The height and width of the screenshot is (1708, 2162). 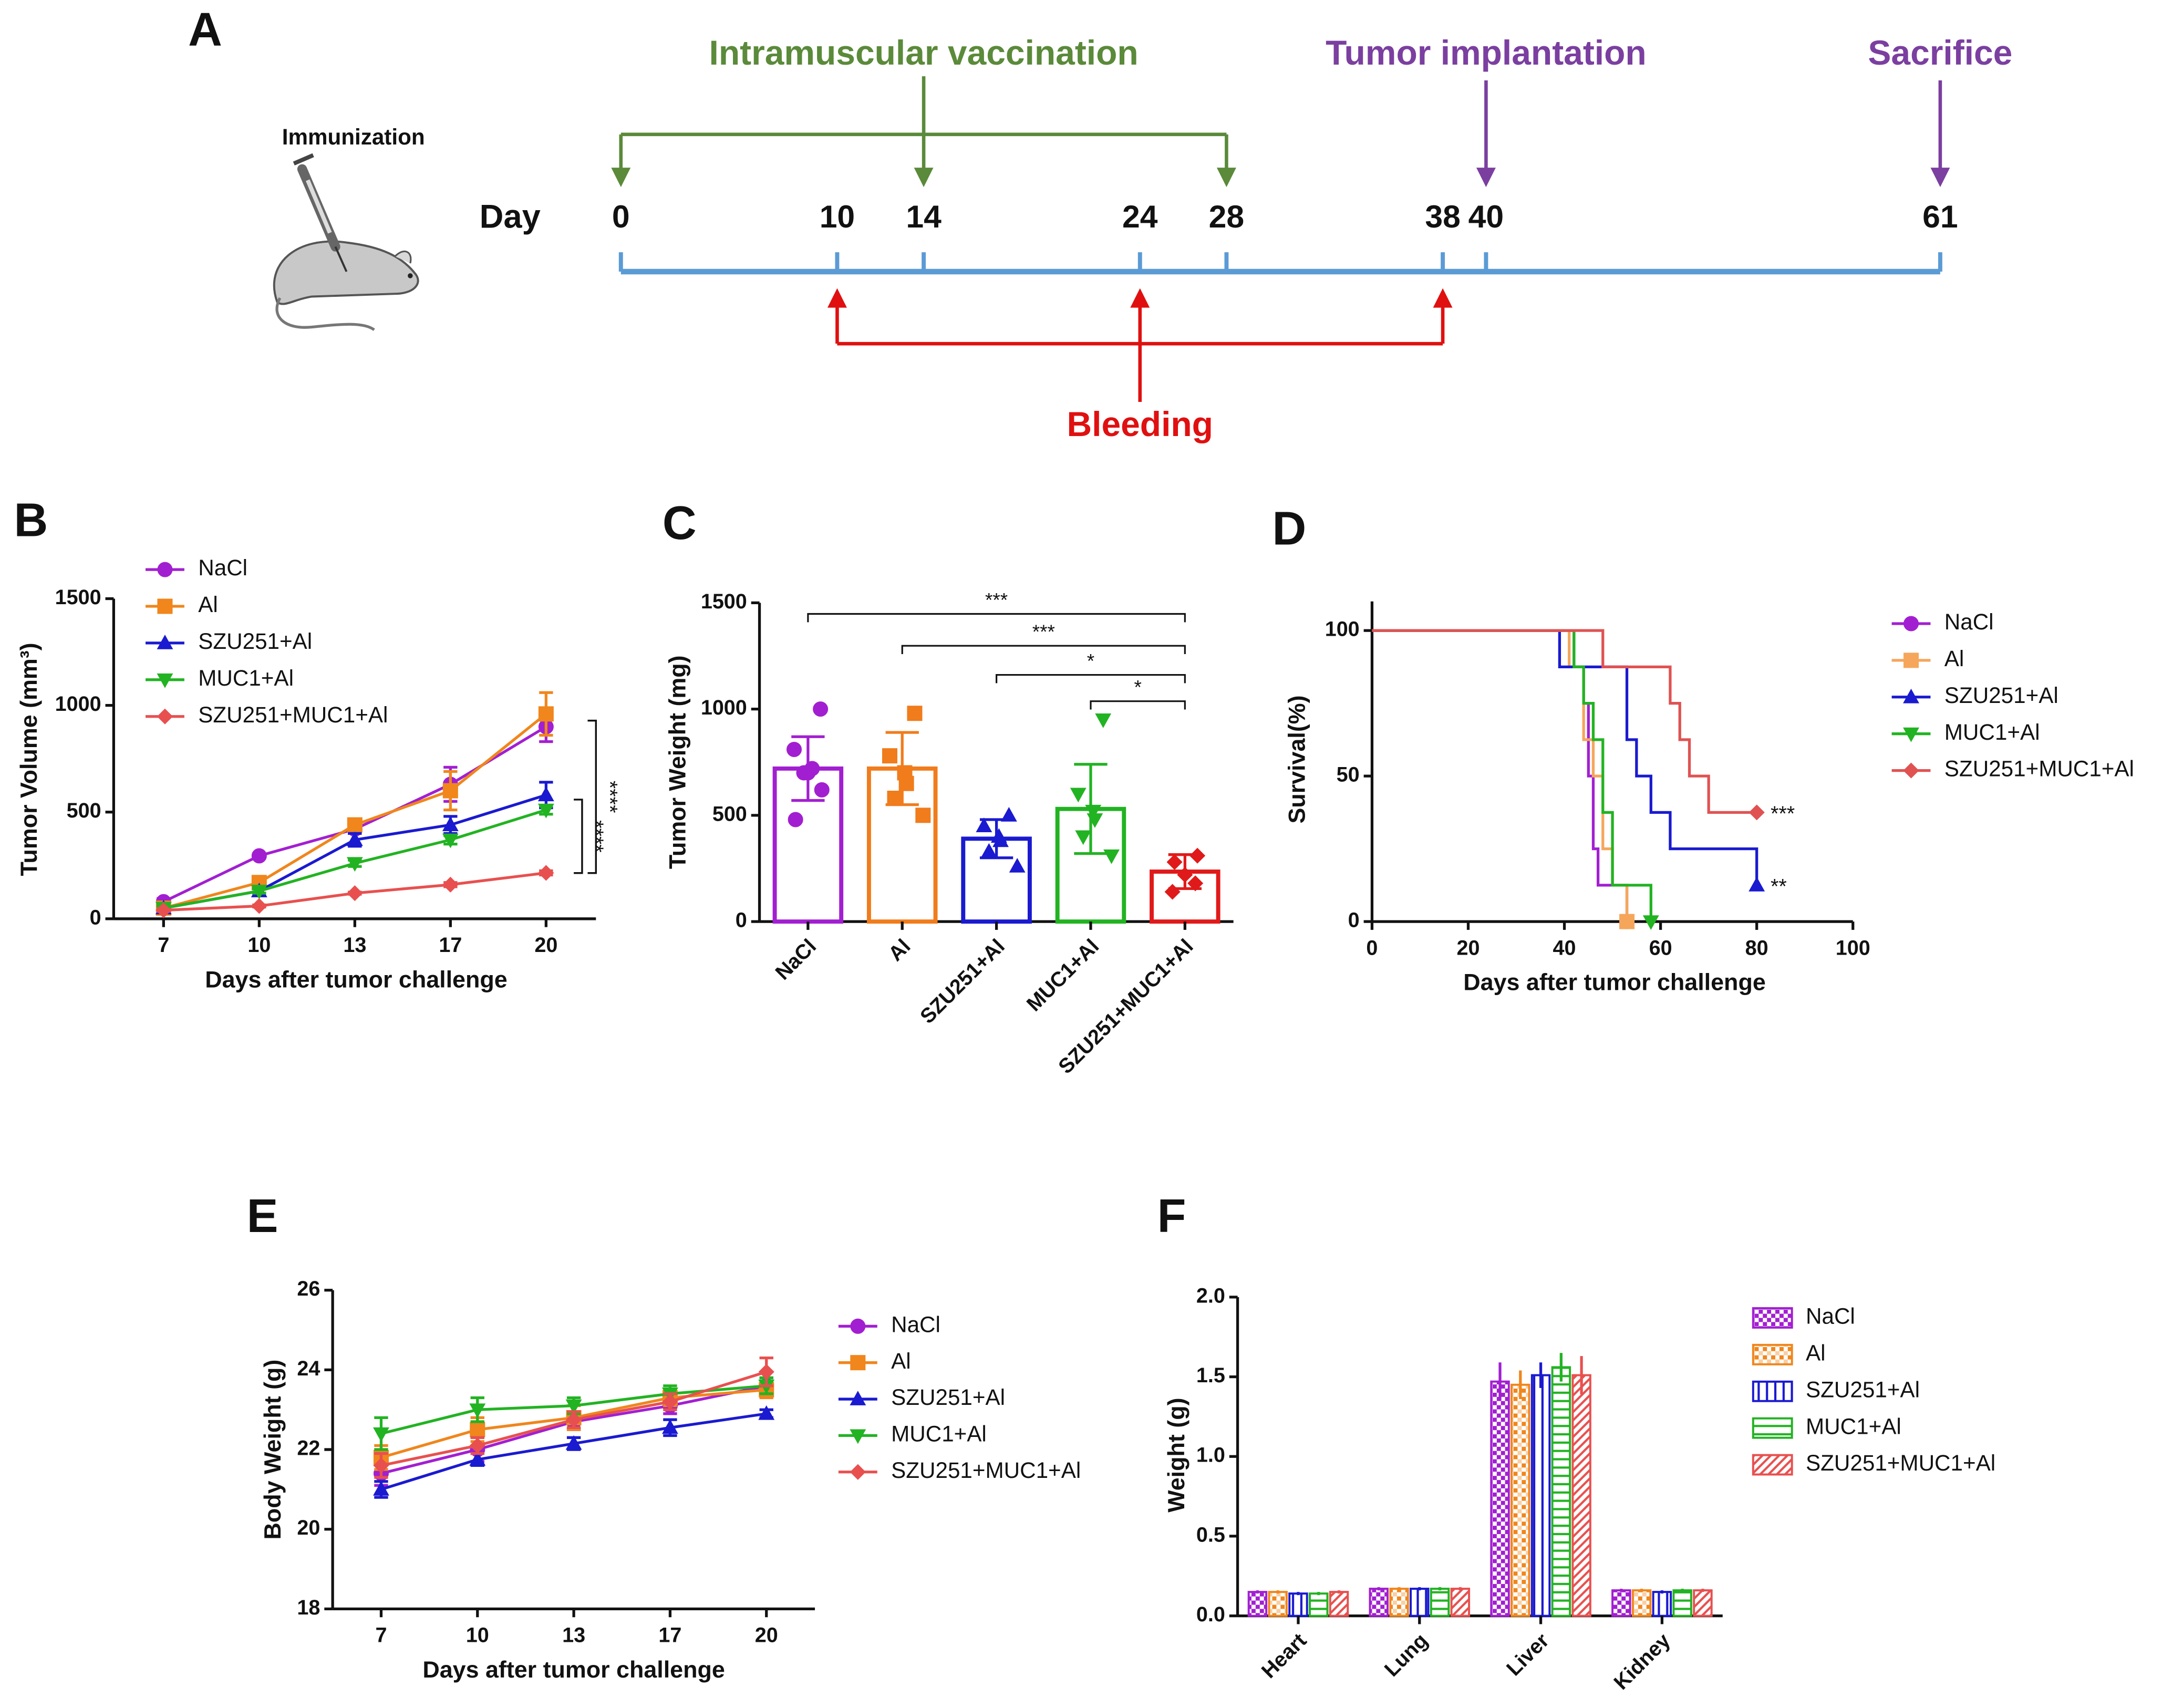 I want to click on day-label: 14, so click(x=924, y=216).